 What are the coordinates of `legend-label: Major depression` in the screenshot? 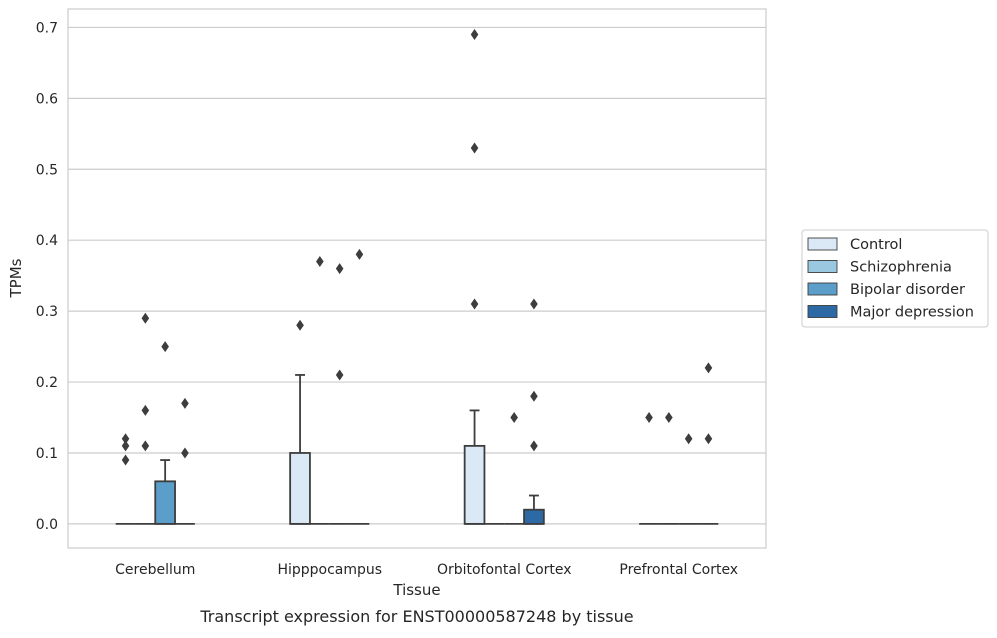 It's located at (912, 313).